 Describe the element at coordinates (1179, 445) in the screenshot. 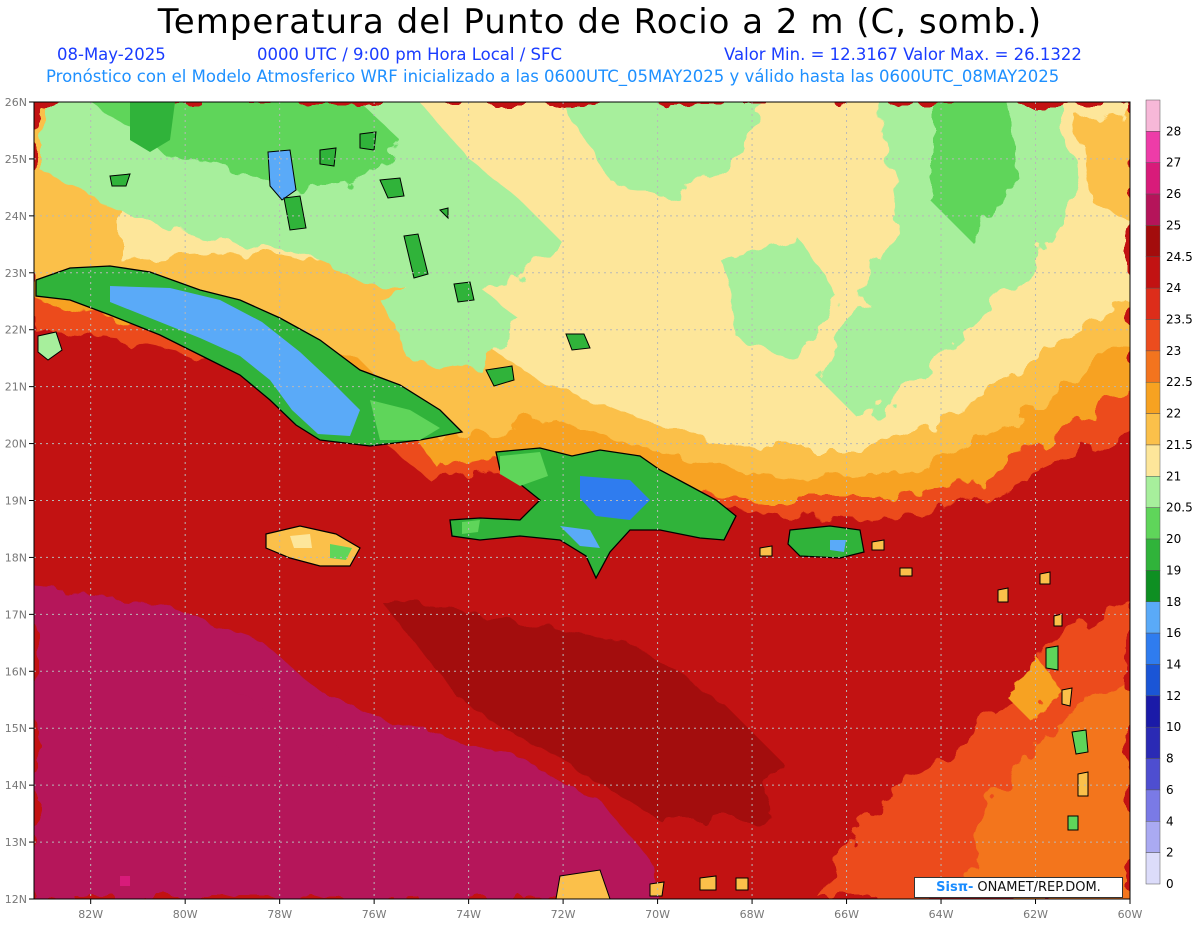

I see `colorbar-label: 21.5` at that location.